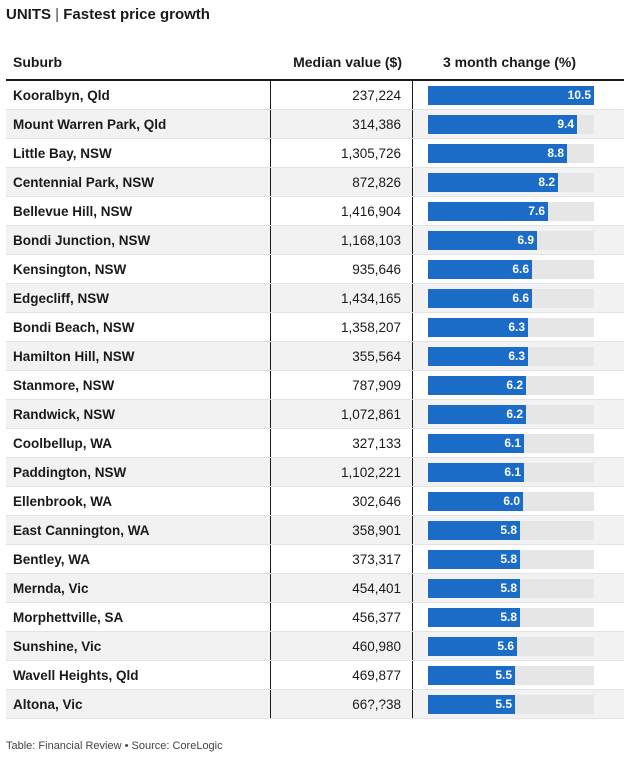 This screenshot has height=758, width=644. Describe the element at coordinates (480, 269) in the screenshot. I see `change-bar: 6.6` at that location.